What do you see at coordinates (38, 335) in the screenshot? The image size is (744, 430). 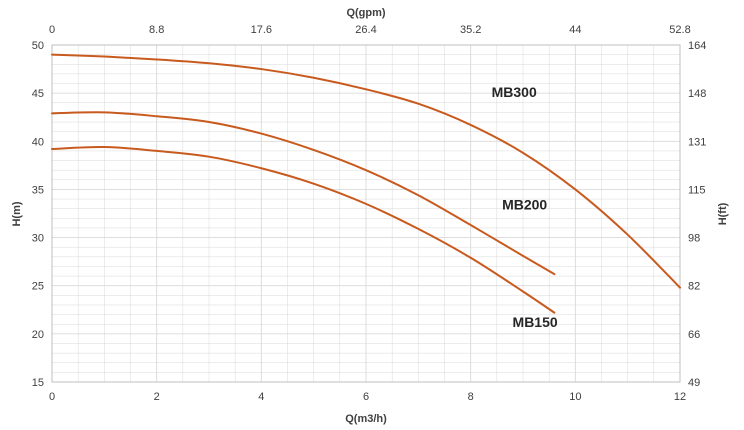 I see `y-tick-label: 20` at bounding box center [38, 335].